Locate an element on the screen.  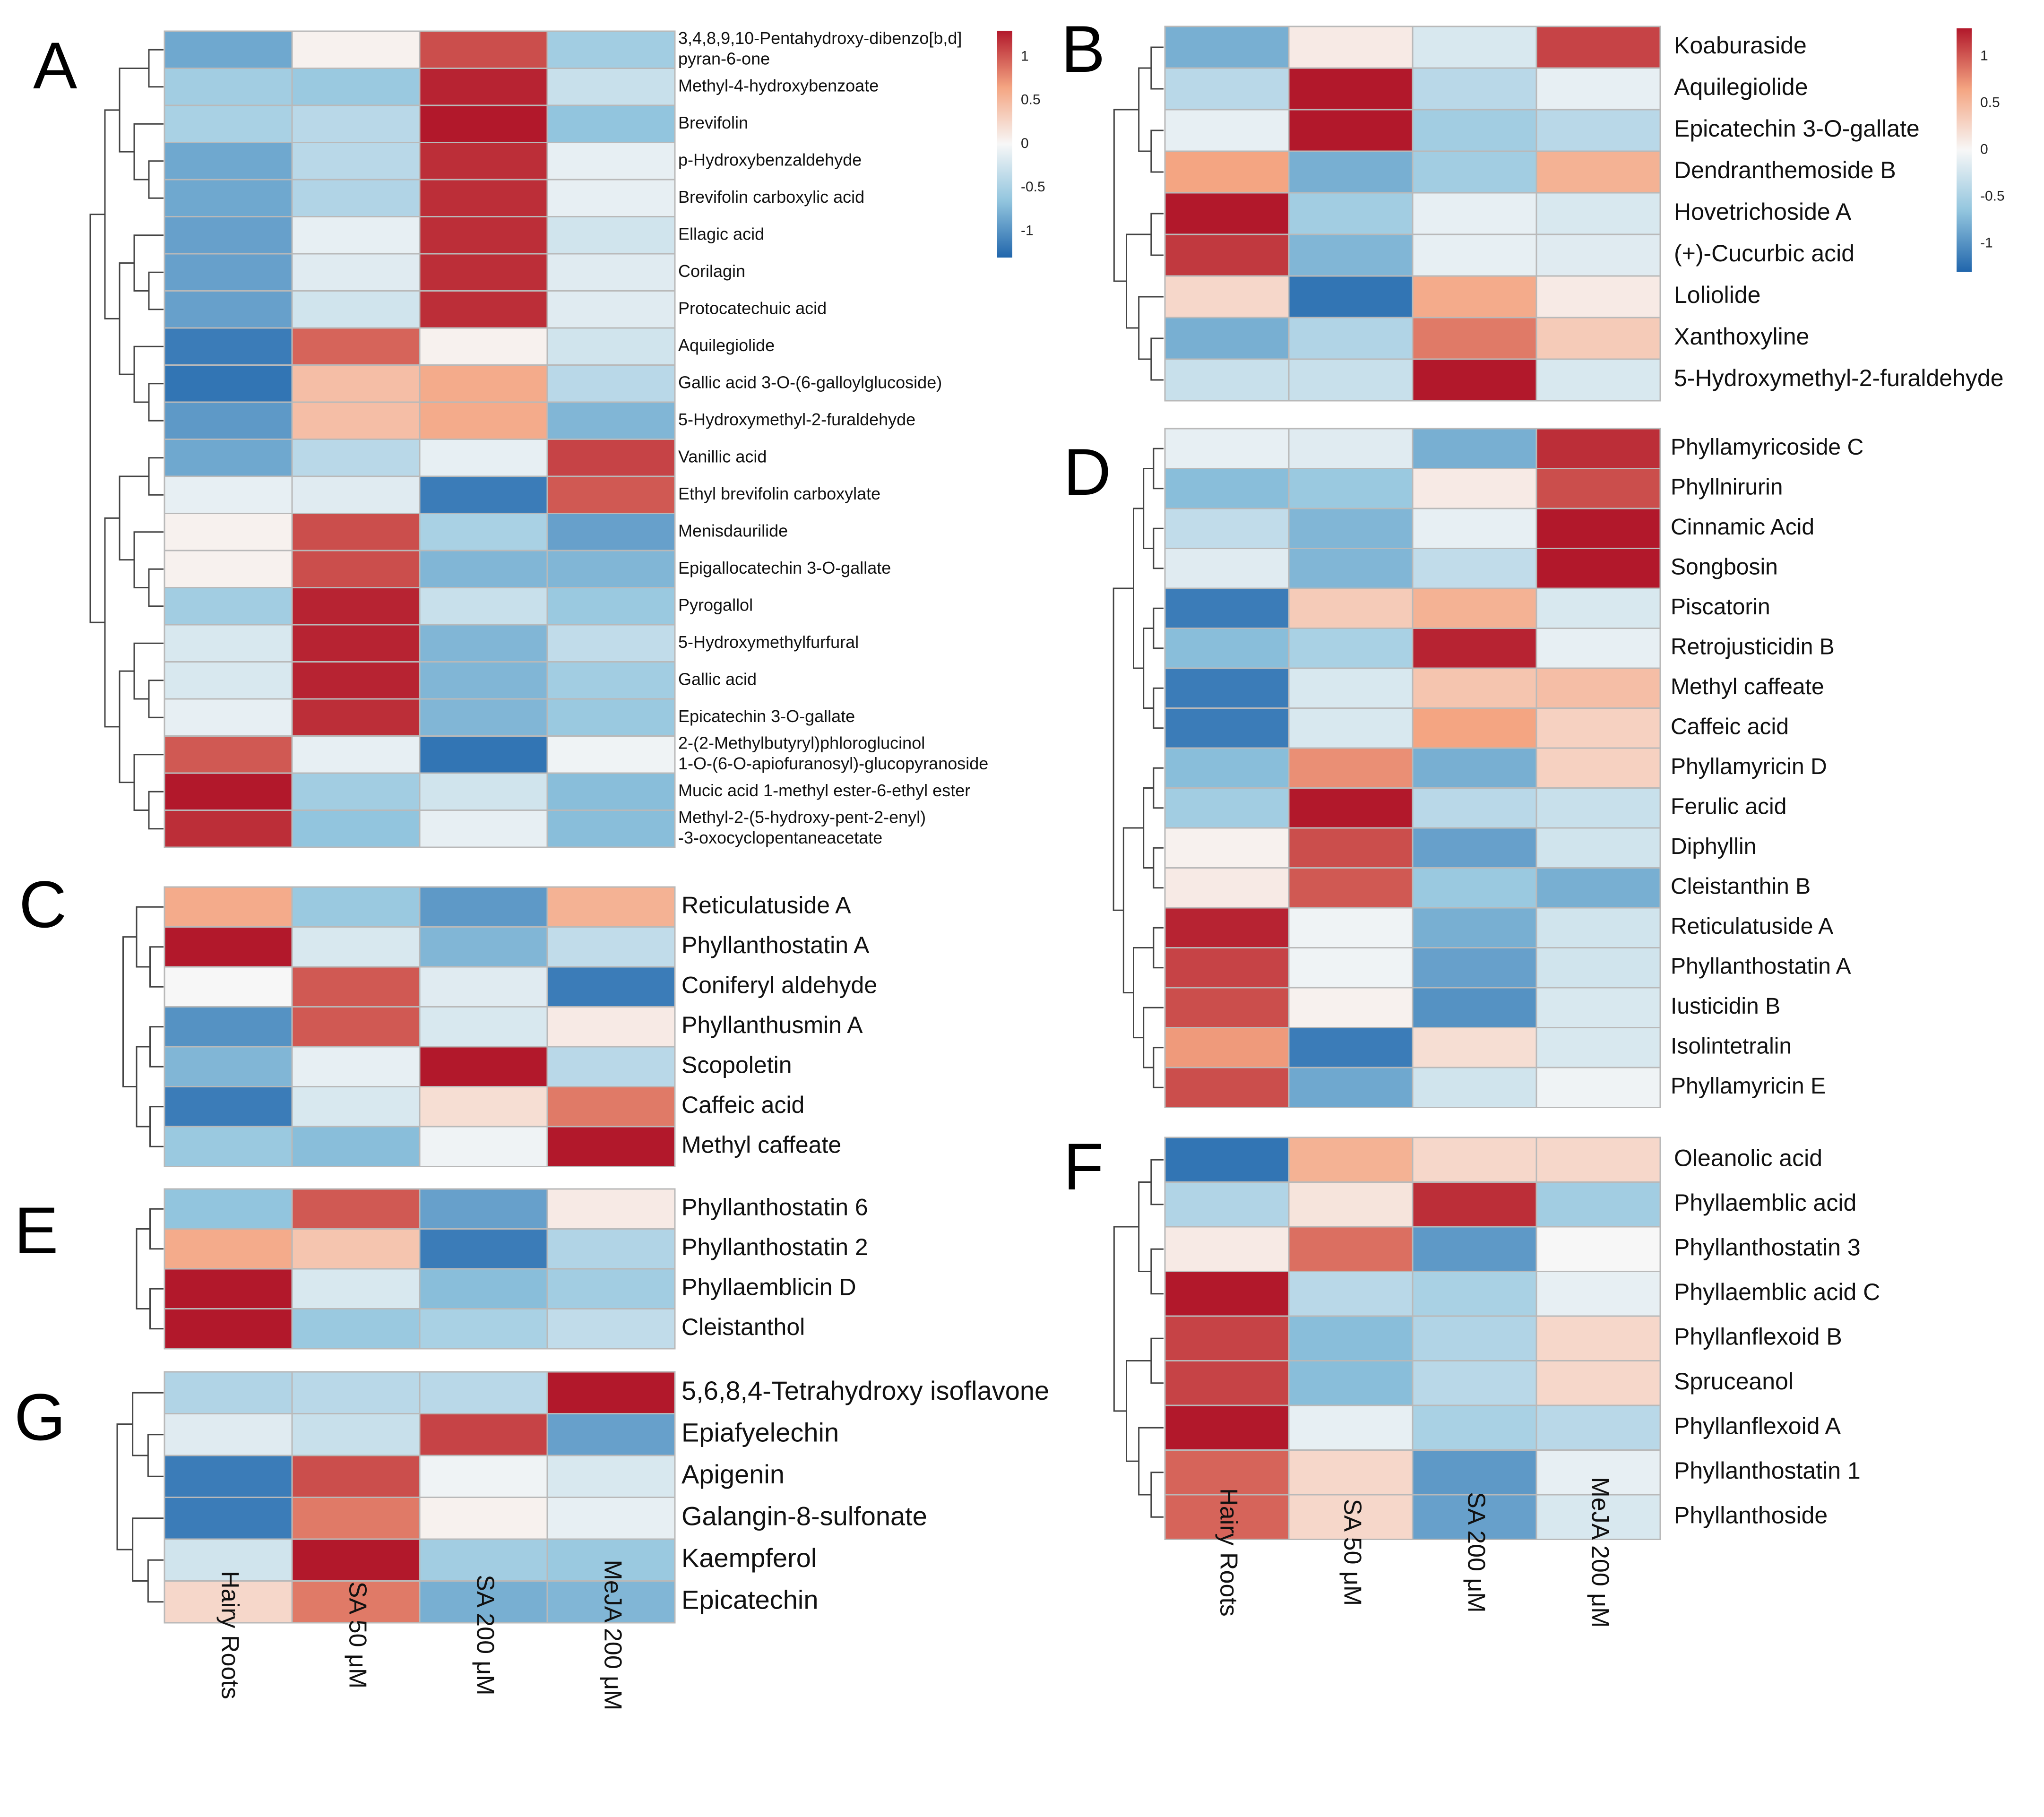
row-label: Brevifolin carboxylic acid is located at coordinates (771, 197).